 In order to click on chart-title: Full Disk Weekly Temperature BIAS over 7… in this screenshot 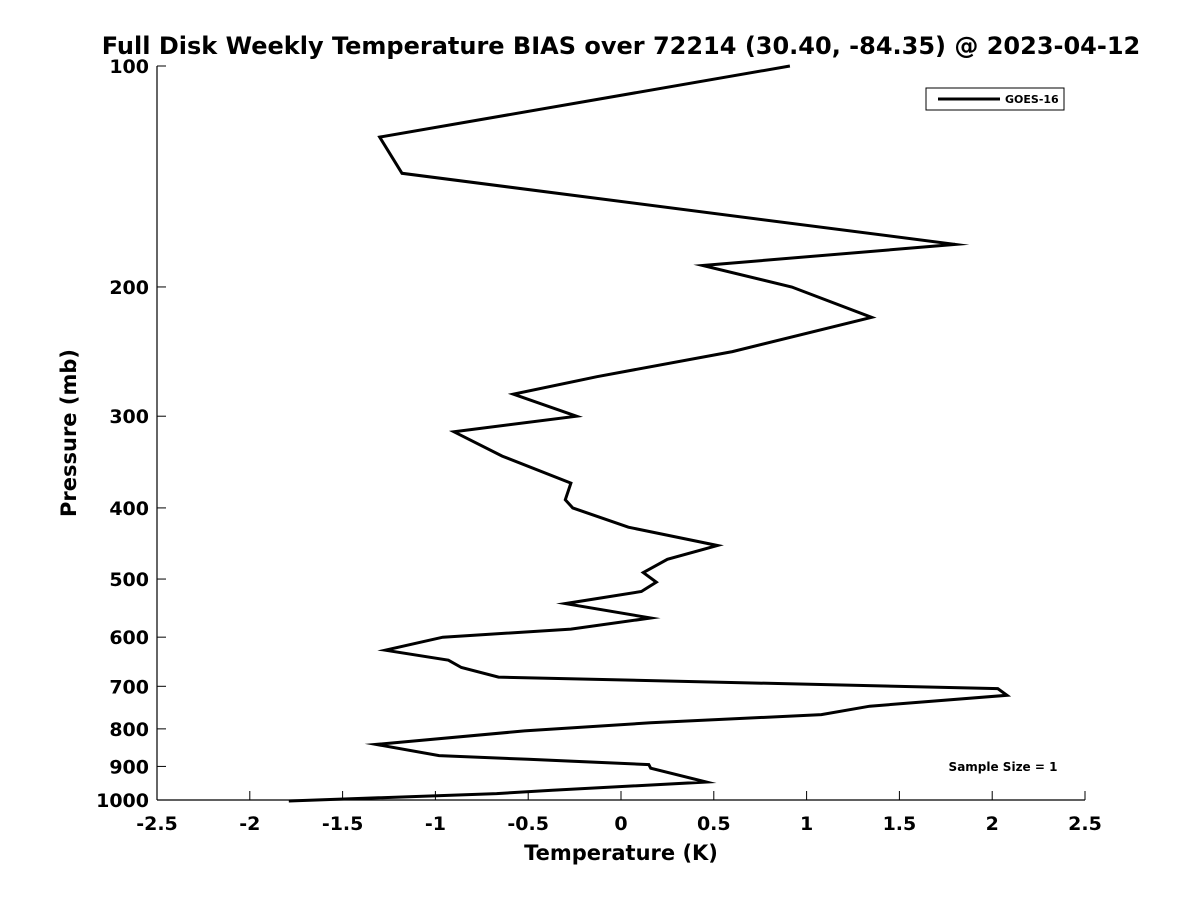, I will do `click(621, 46)`.